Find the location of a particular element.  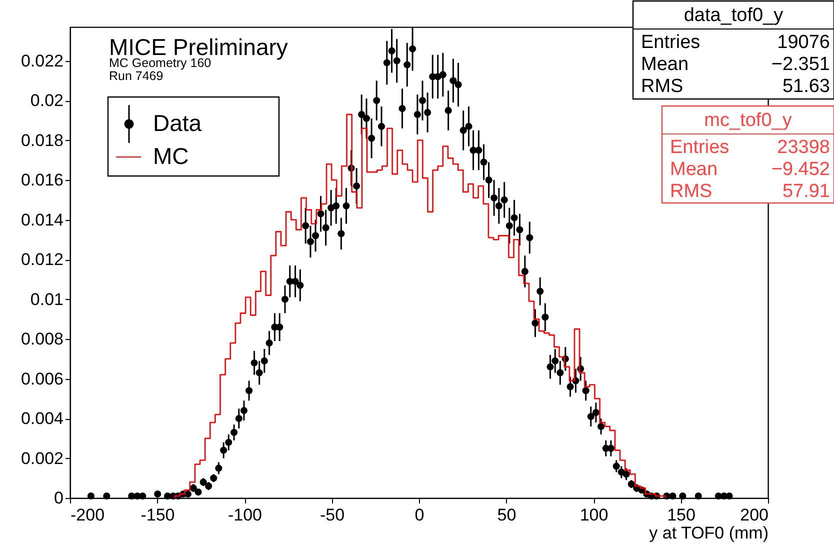

x-tick-label: -200 is located at coordinates (87, 515).